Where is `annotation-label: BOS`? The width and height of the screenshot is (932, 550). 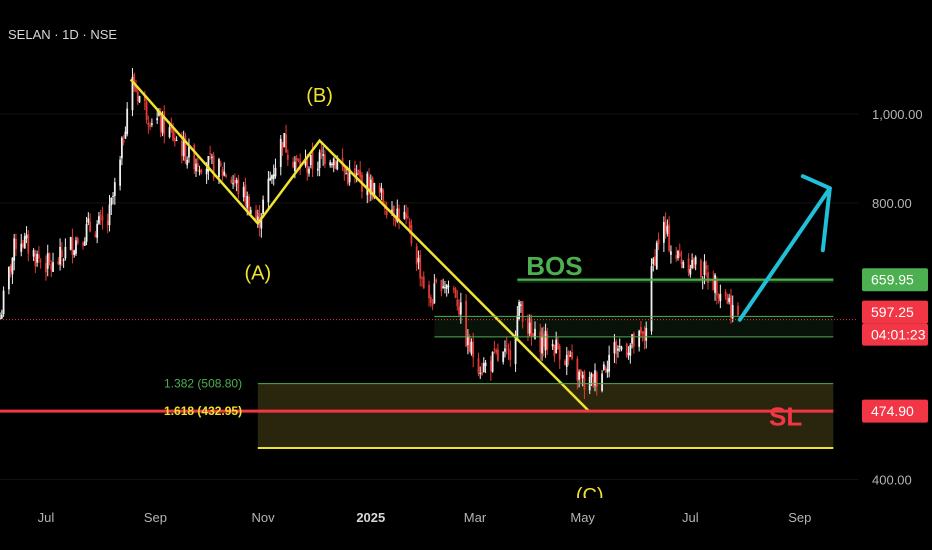
annotation-label: BOS is located at coordinates (554, 266).